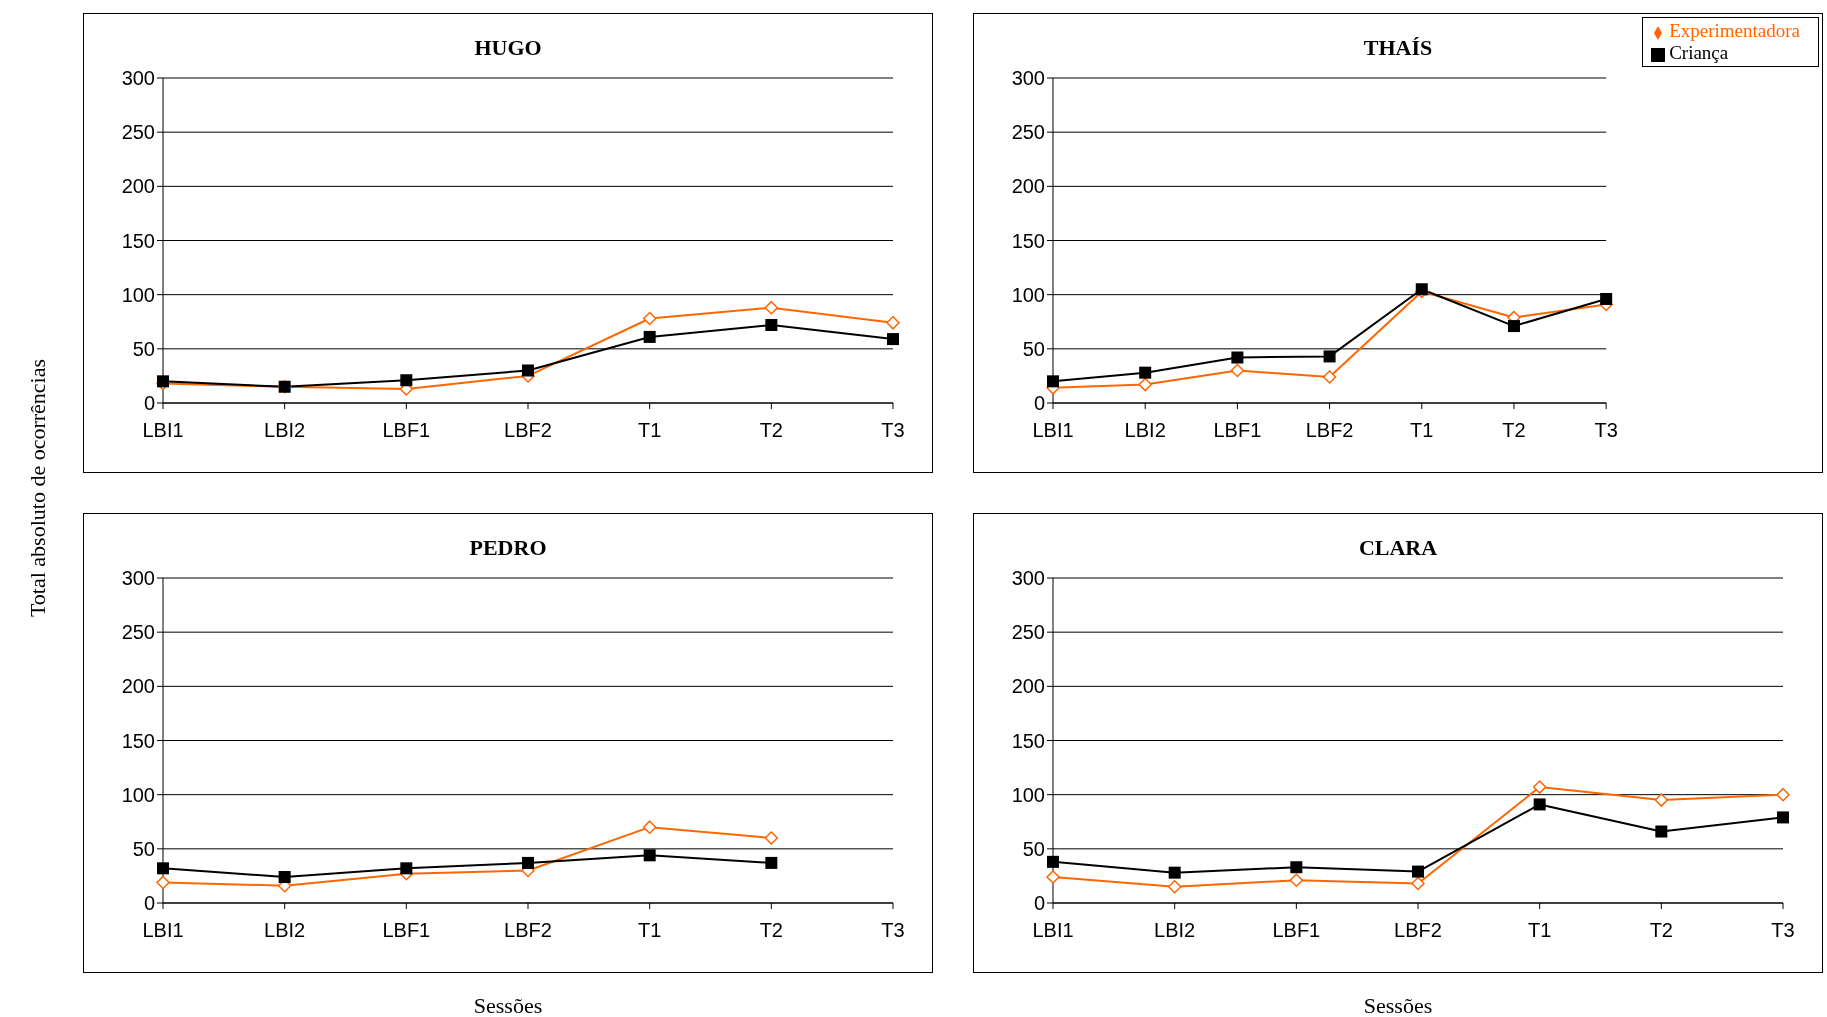 Image resolution: width=1827 pixels, height=1017 pixels. Describe the element at coordinates (1398, 47) in the screenshot. I see `chart-title: THAÍS` at that location.